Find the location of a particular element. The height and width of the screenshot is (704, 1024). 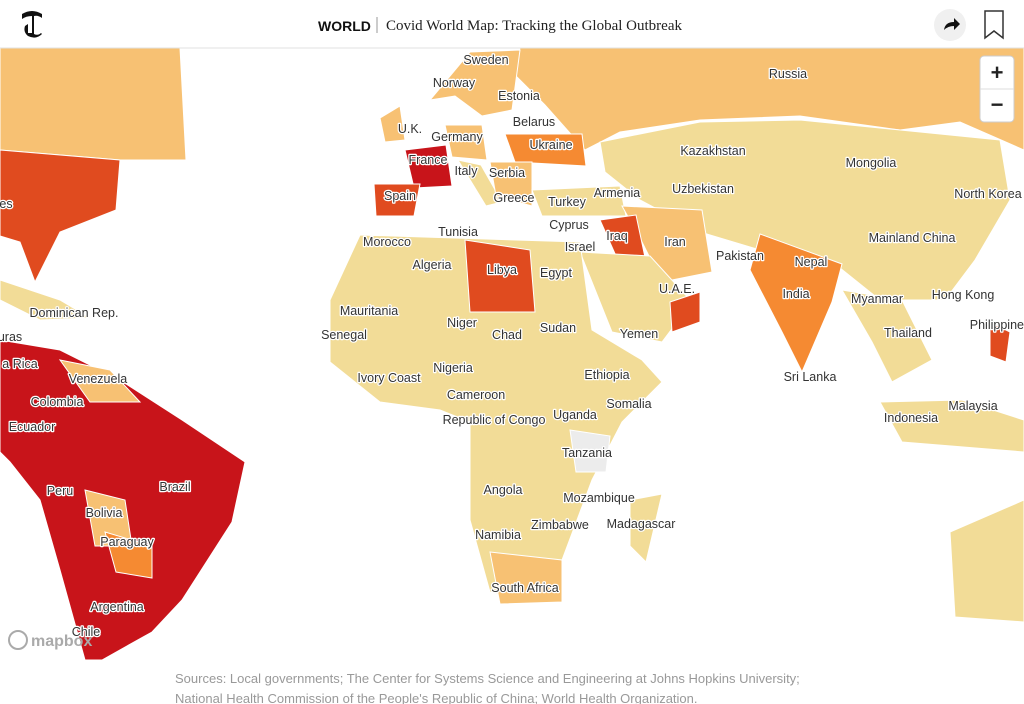

country-label: U.K. is located at coordinates (410, 129).